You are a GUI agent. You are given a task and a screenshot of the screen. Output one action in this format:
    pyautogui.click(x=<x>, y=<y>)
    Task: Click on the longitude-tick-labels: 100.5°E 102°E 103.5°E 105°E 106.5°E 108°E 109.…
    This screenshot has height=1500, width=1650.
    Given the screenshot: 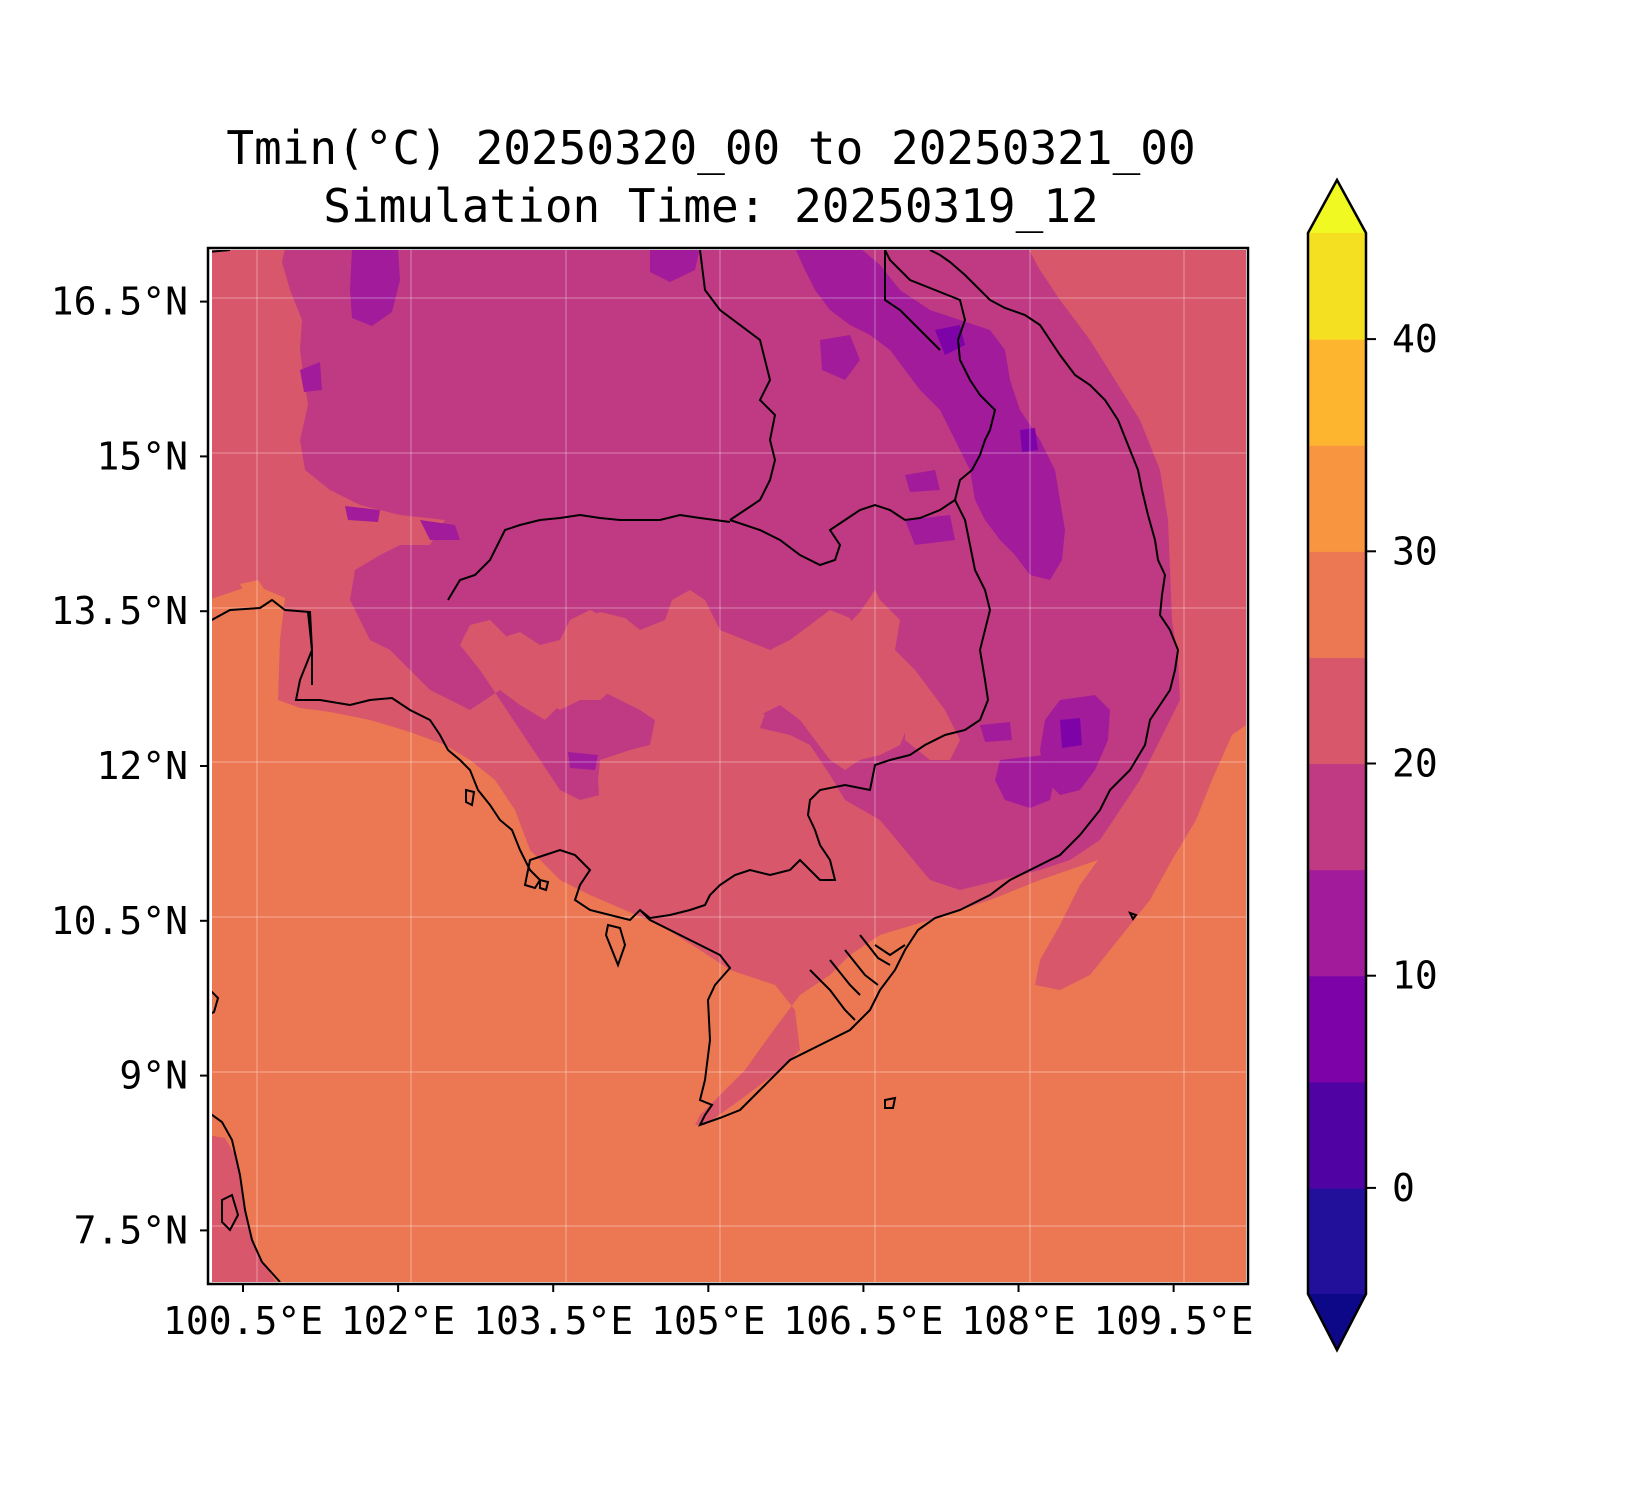 What is the action you would take?
    pyautogui.click(x=708, y=1313)
    